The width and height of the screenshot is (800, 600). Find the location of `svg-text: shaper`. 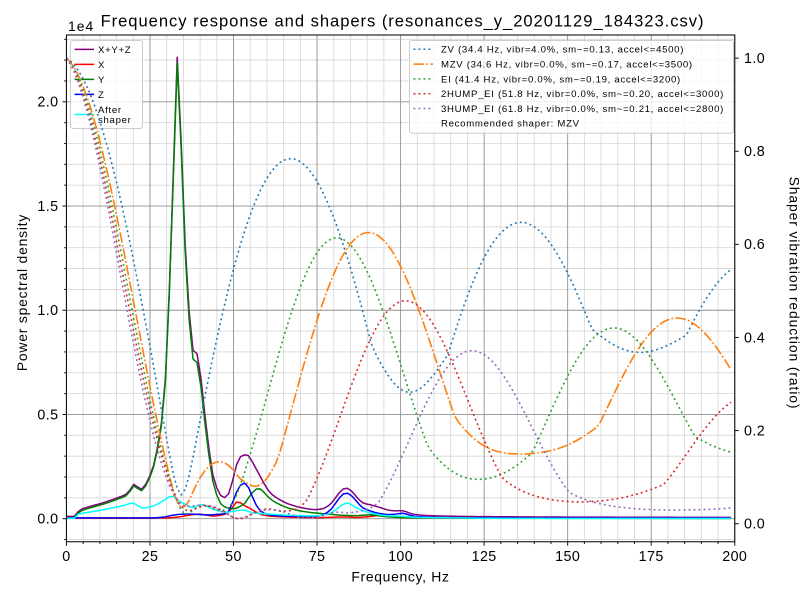

svg-text: shaper is located at coordinates (115, 120).